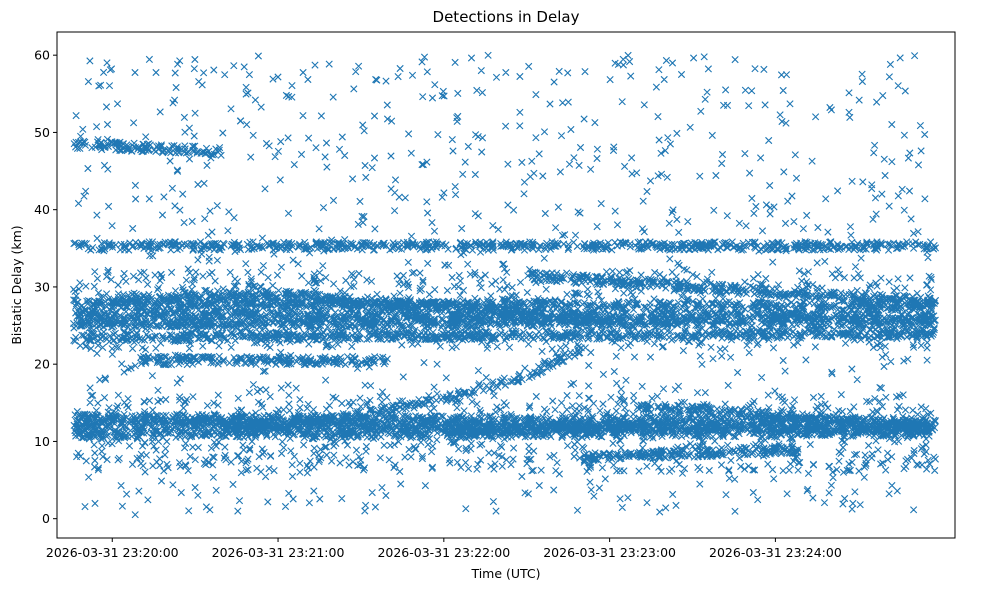 This screenshot has width=989, height=590. Describe the element at coordinates (16, 284) in the screenshot. I see `y-axis-label: Bistatic Delay (km)` at that location.